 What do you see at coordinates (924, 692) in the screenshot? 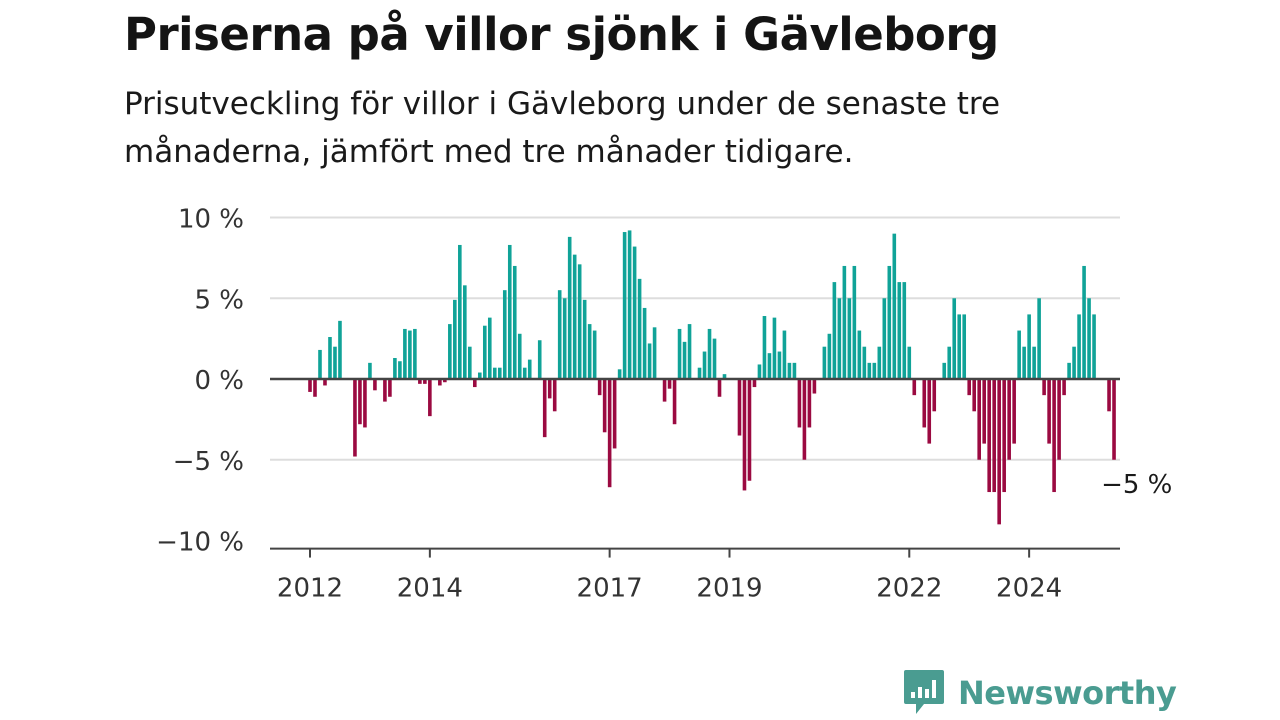
I see `newsworthy-logo-icon` at bounding box center [924, 692].